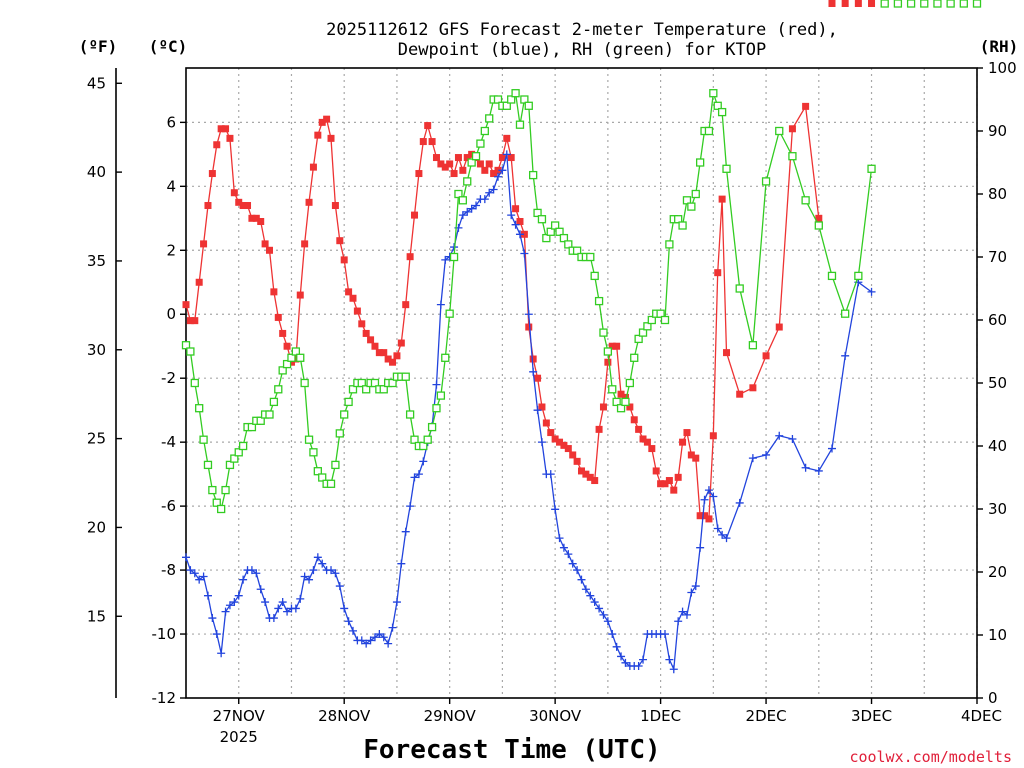 This screenshot has width=1024, height=768. What do you see at coordinates (96, 261) in the screenshot?
I see `fahrenheit-tick-label: 35` at bounding box center [96, 261].